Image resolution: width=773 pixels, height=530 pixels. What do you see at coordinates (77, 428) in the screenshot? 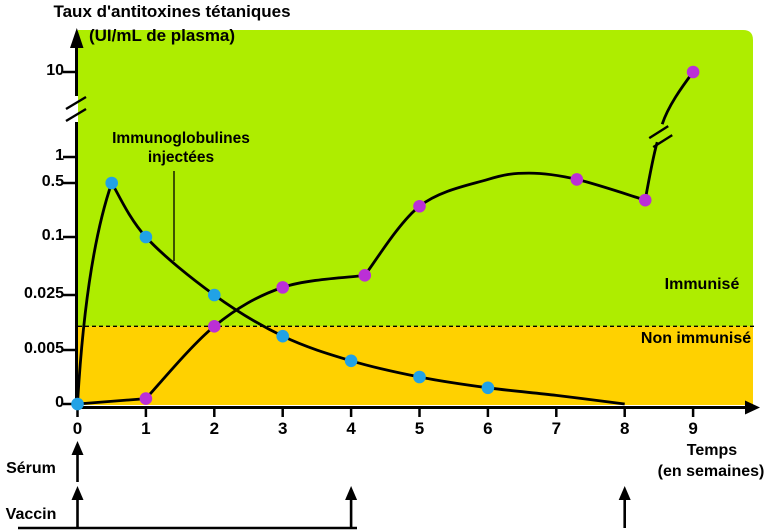
I see `x-tick-label: 0` at bounding box center [77, 428].